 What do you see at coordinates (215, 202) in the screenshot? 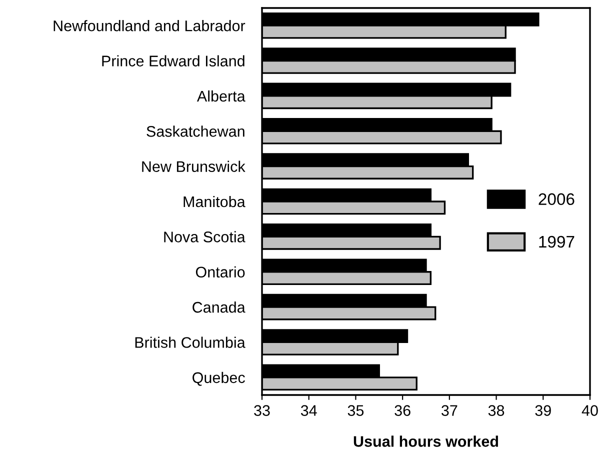
I see `y-tick-label: Manitoba` at bounding box center [215, 202].